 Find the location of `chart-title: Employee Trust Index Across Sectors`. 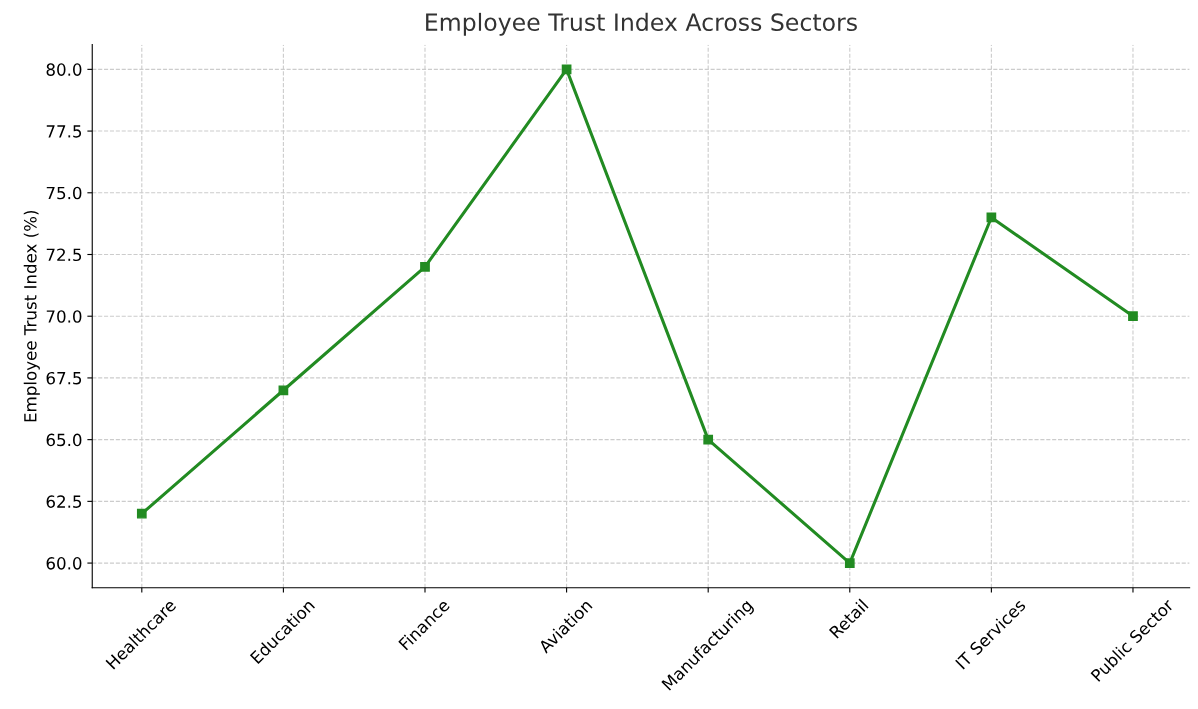

chart-title: Employee Trust Index Across Sectors is located at coordinates (641, 24).